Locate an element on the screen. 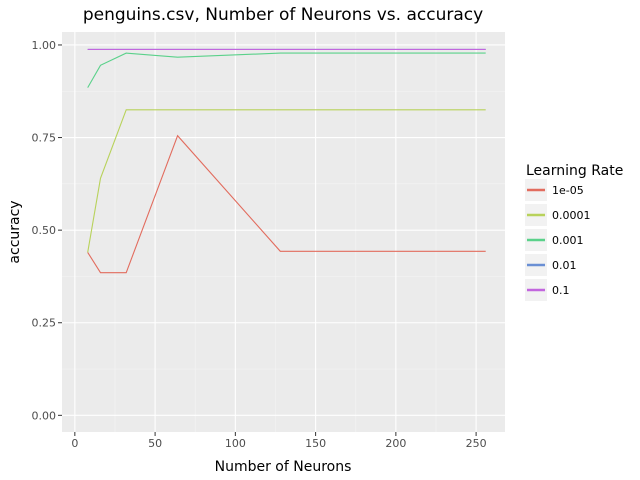 Image resolution: width=640 pixels, height=480 pixels. legend-items: 1e-05 0.0001 0.001 0.01 0.1 is located at coordinates (558, 240).